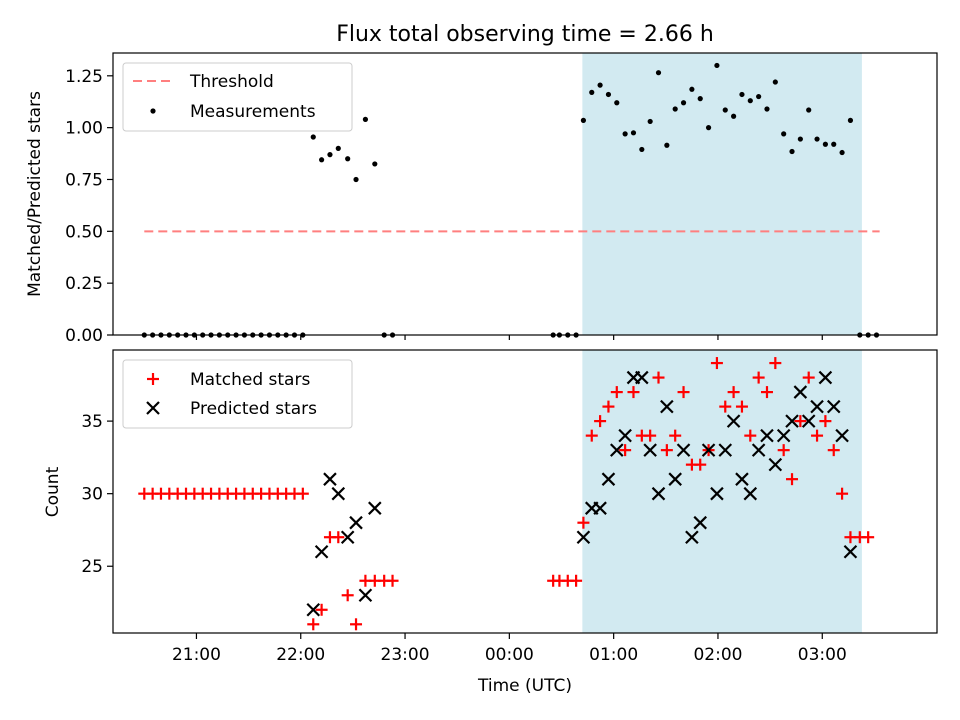  Describe the element at coordinates (92, 567) in the screenshot. I see `bottom-ytick-label: 25` at that location.